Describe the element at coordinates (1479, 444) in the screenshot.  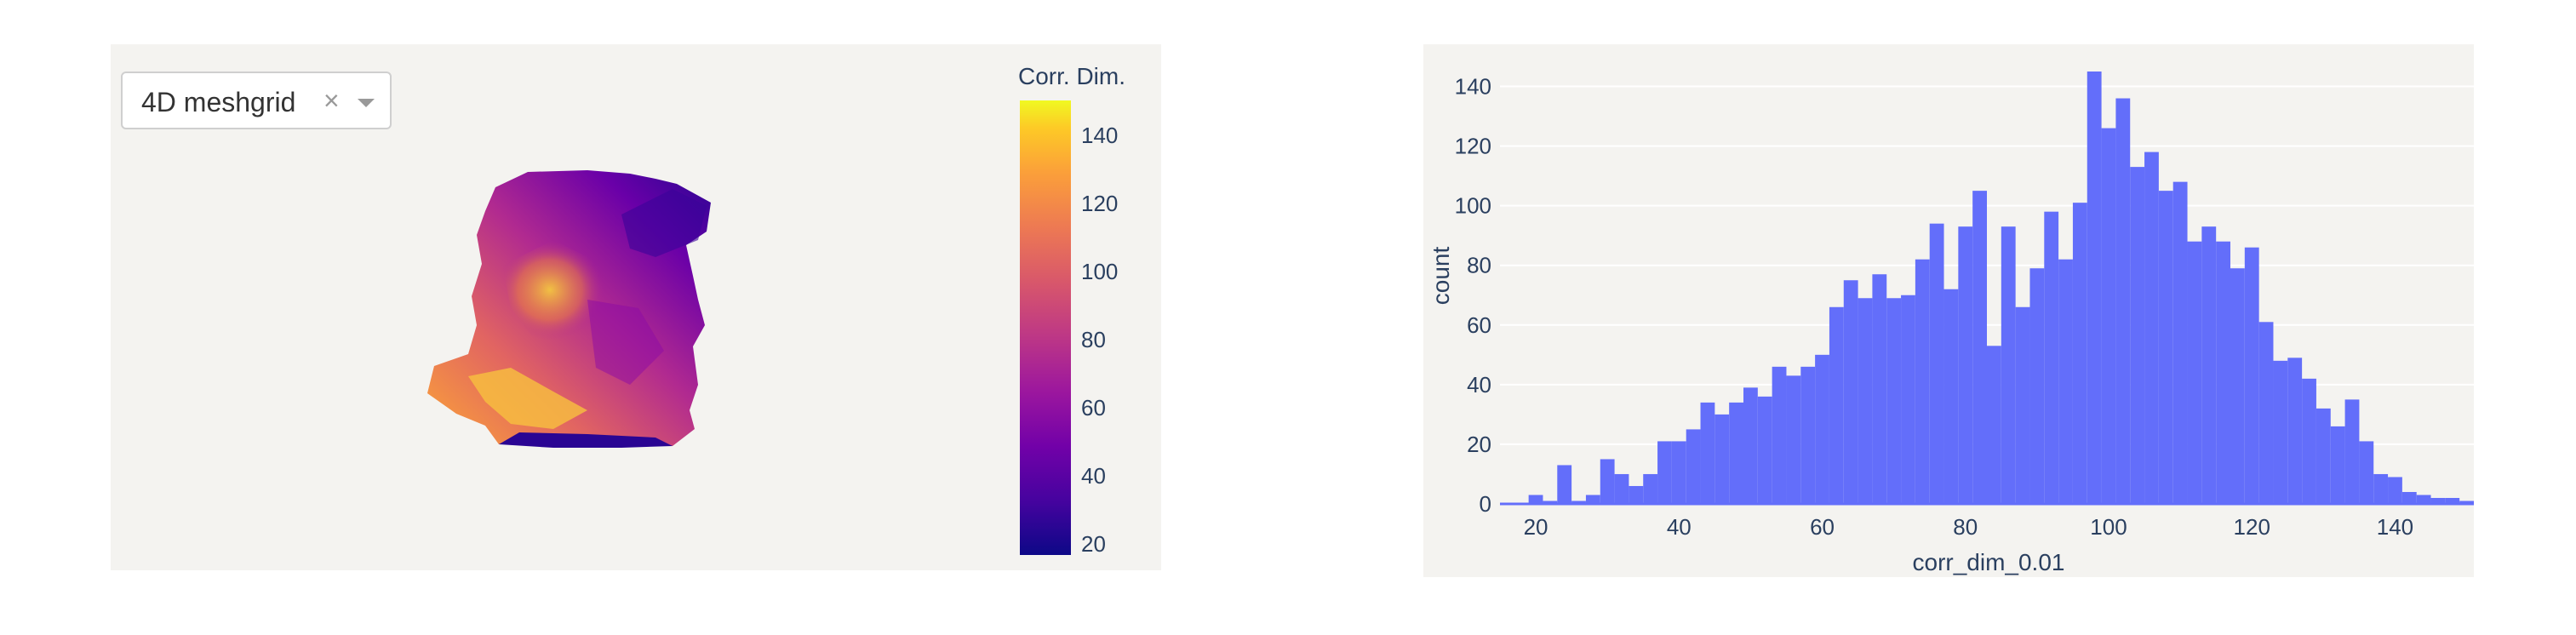
I see `y-tick-label: 20` at that location.